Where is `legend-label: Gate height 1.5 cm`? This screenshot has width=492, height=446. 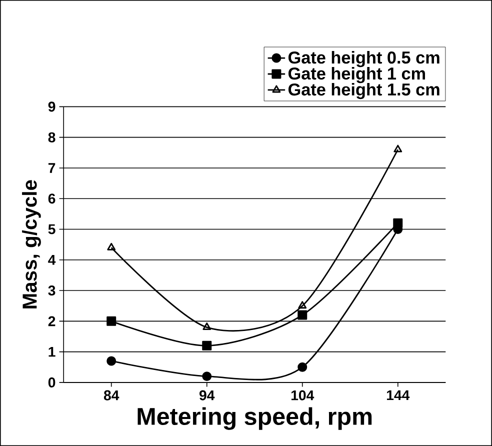
legend-label: Gate height 1.5 cm is located at coordinates (364, 91).